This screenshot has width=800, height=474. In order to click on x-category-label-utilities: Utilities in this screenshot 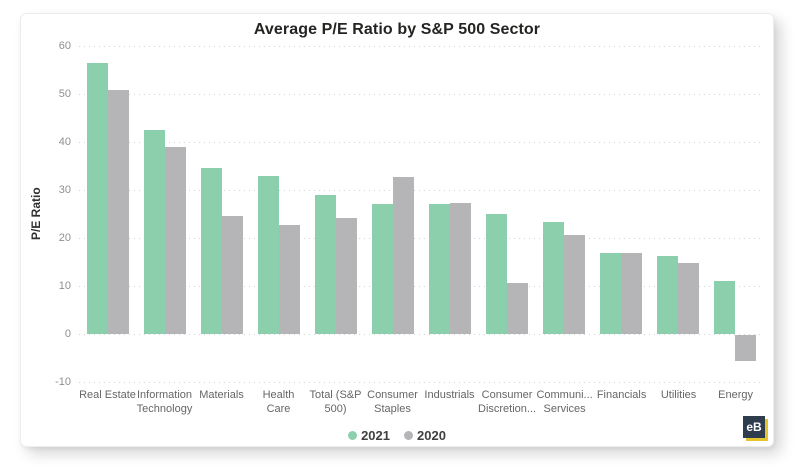, I will do `click(678, 395)`.